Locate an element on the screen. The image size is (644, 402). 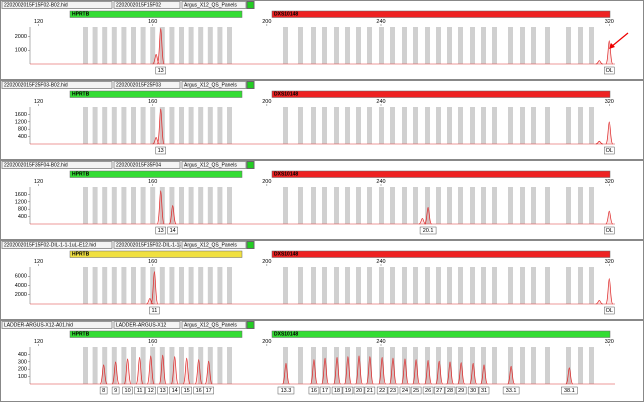
x-tick-label: 320 is located at coordinates (609, 182).